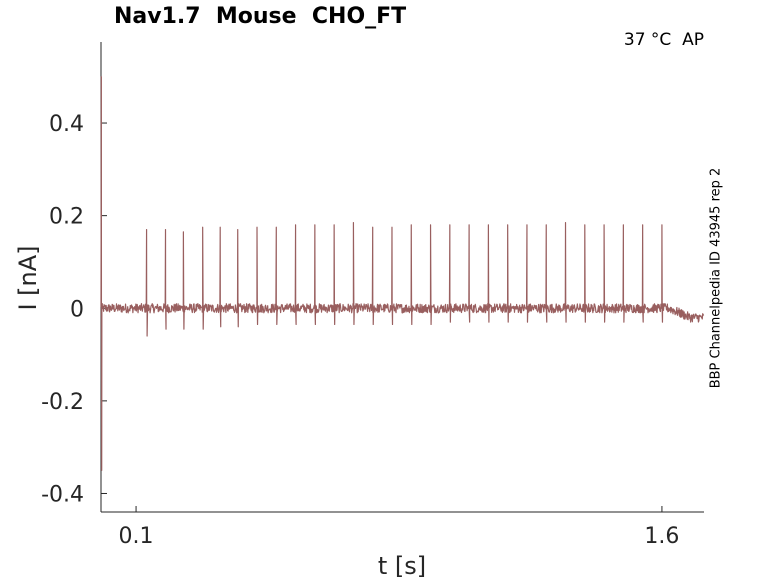 This screenshot has width=778, height=583. Describe the element at coordinates (66, 124) in the screenshot. I see `y-tick-label: 0.4` at that location.